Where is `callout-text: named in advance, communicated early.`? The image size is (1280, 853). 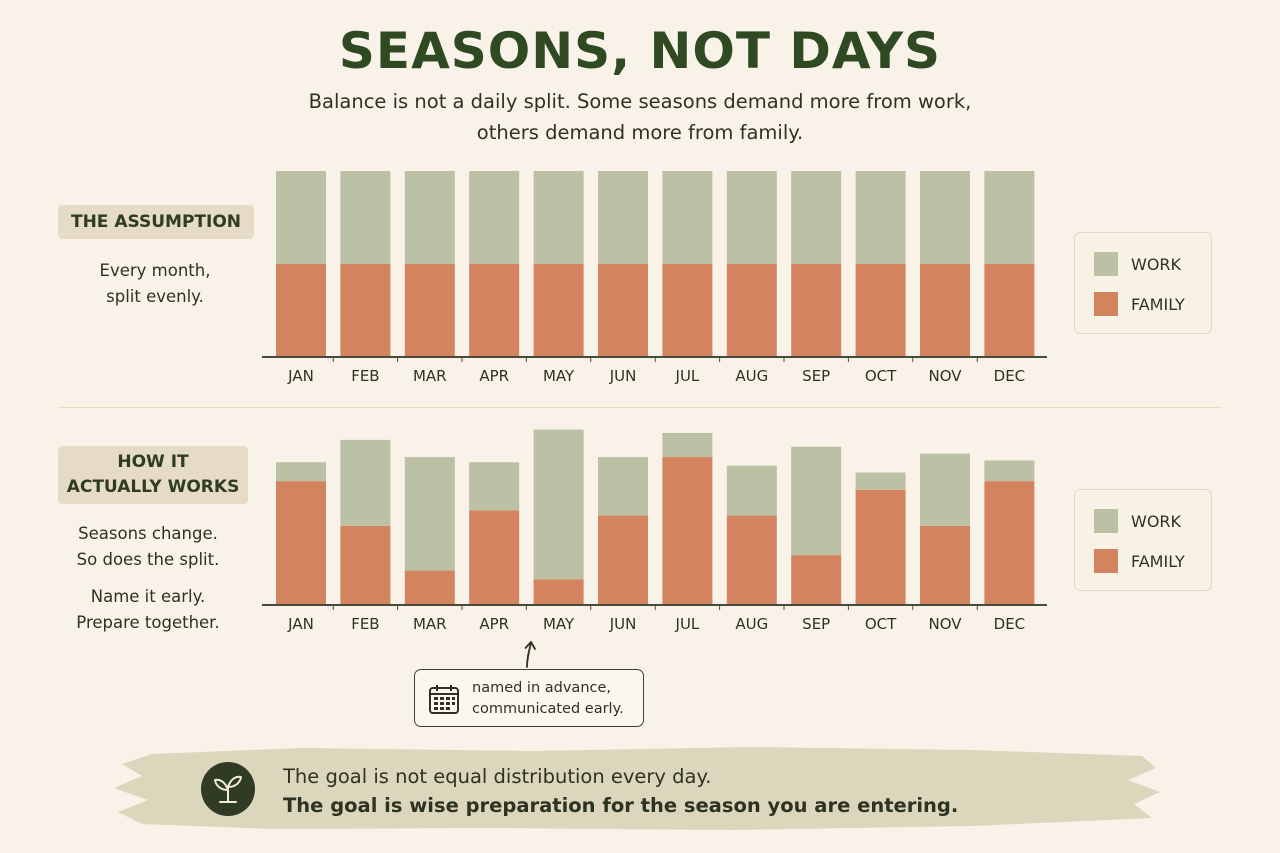 callout-text: named in advance, communicated early. is located at coordinates (548, 699).